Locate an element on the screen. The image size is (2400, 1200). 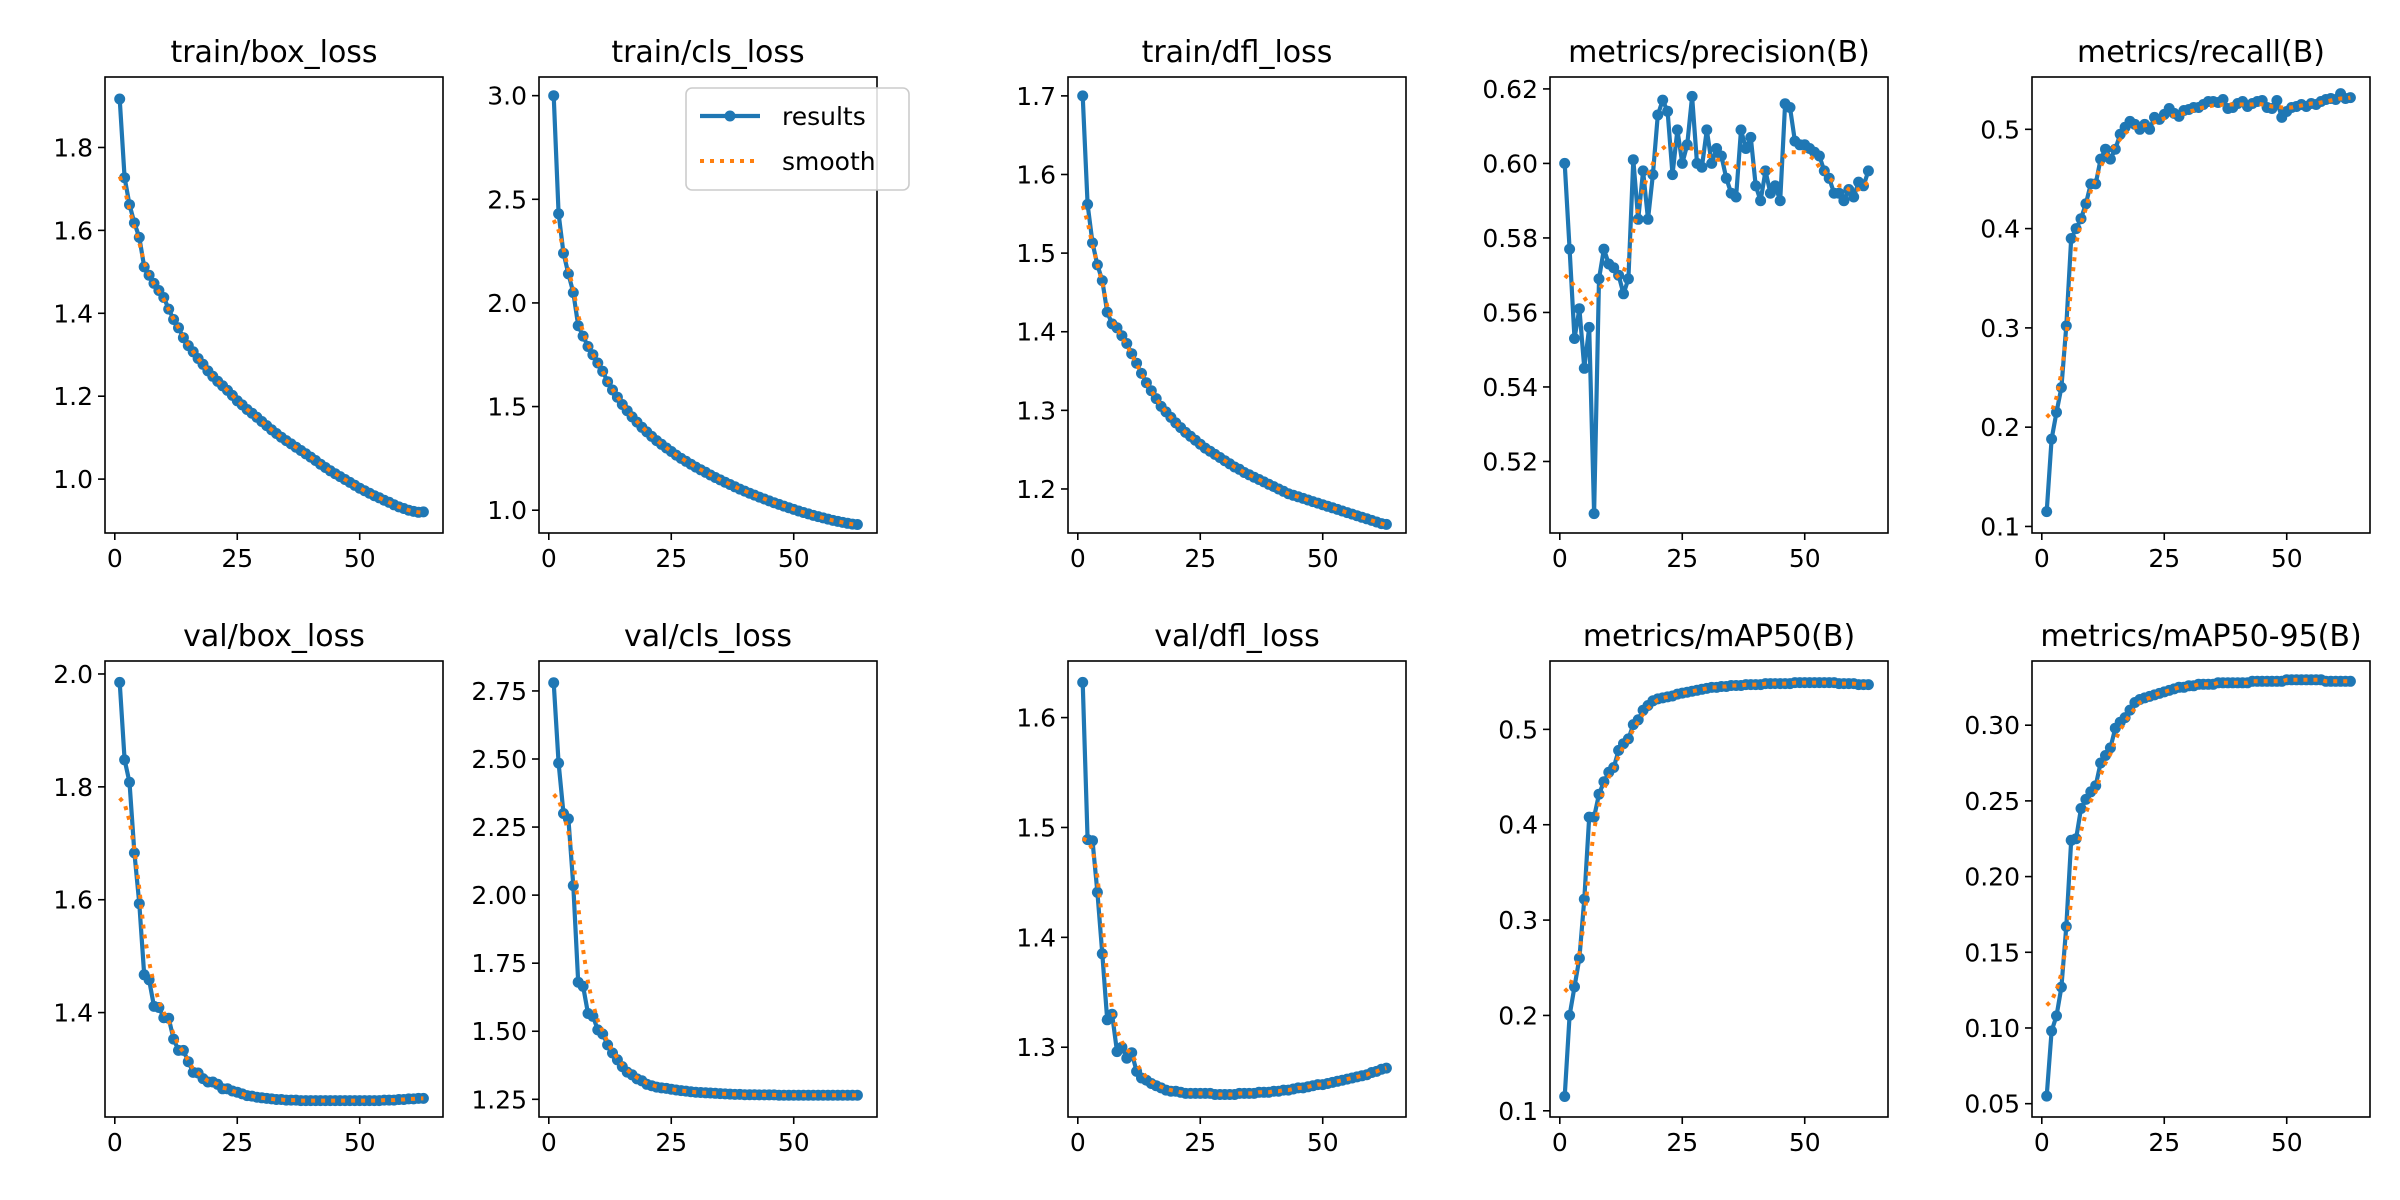
y-tick-label: 0.20 is located at coordinates (1992, 877).